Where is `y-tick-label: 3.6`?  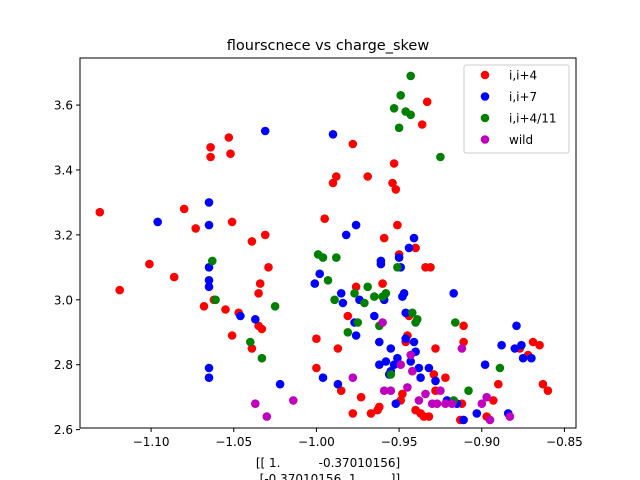
y-tick-label: 3.6 is located at coordinates (63, 106).